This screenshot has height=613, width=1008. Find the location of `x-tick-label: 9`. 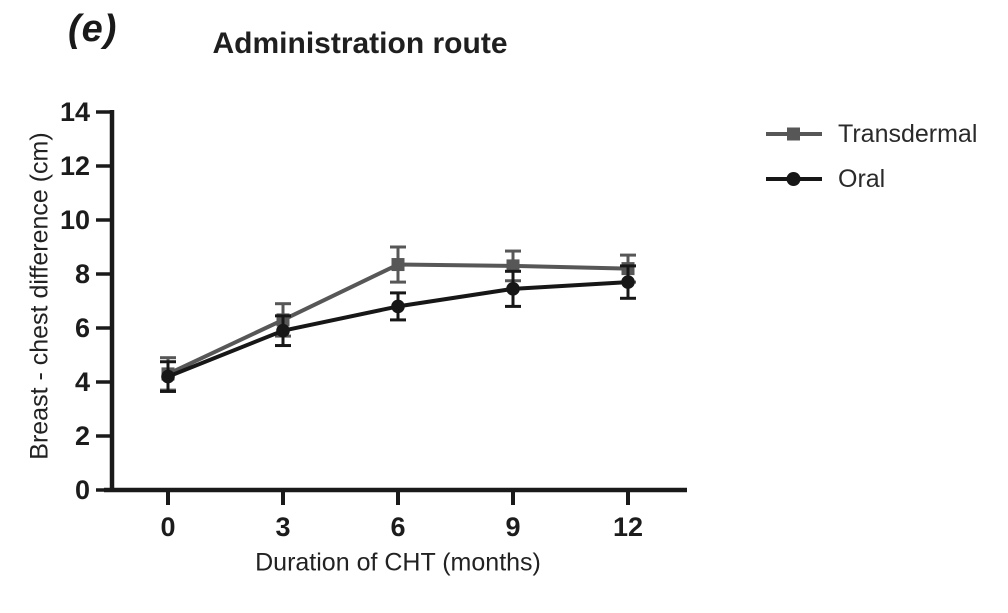

x-tick-label: 9 is located at coordinates (512, 527).